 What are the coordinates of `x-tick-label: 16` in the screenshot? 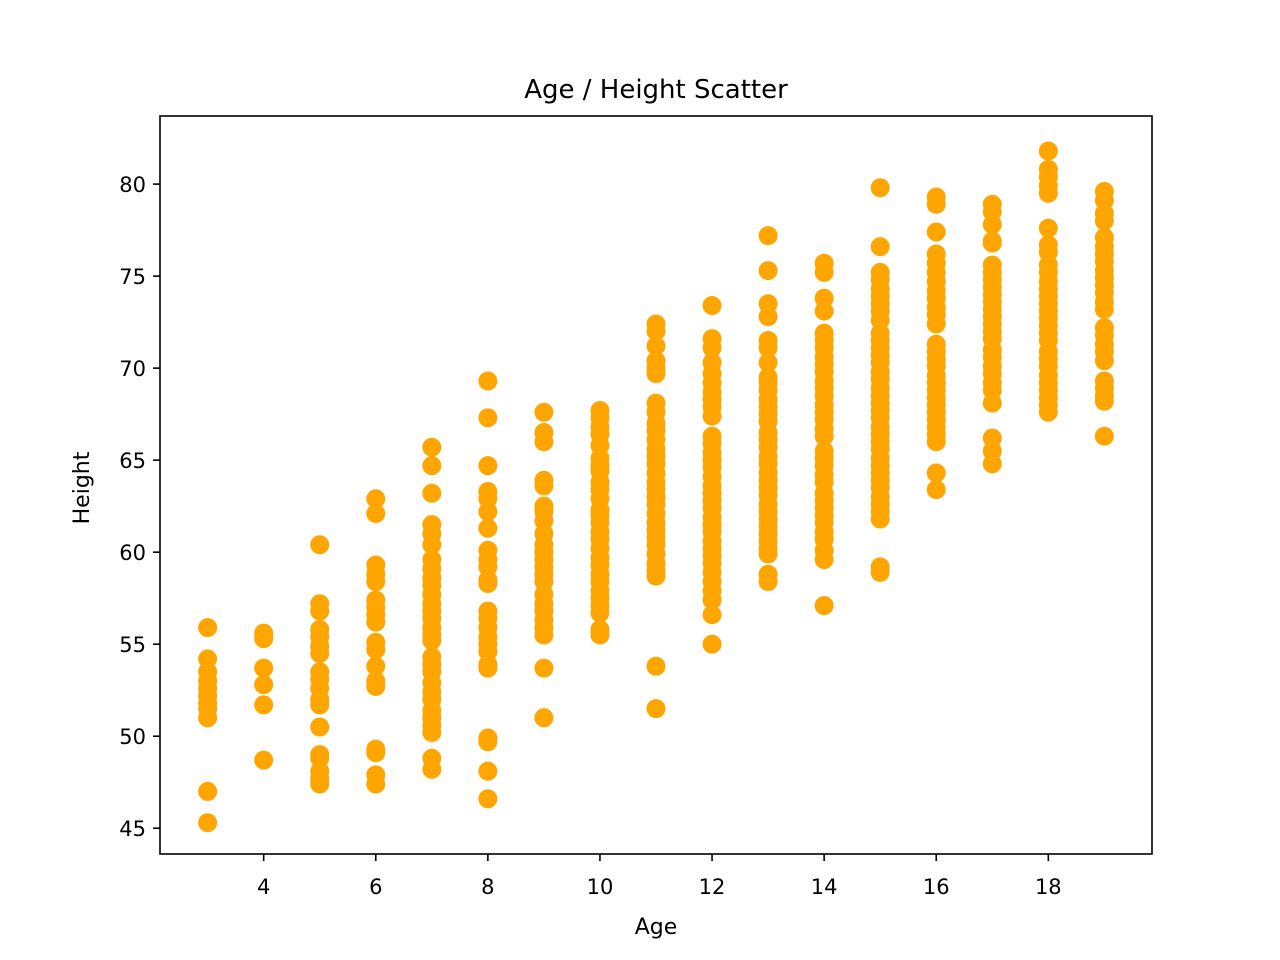 It's located at (936, 887).